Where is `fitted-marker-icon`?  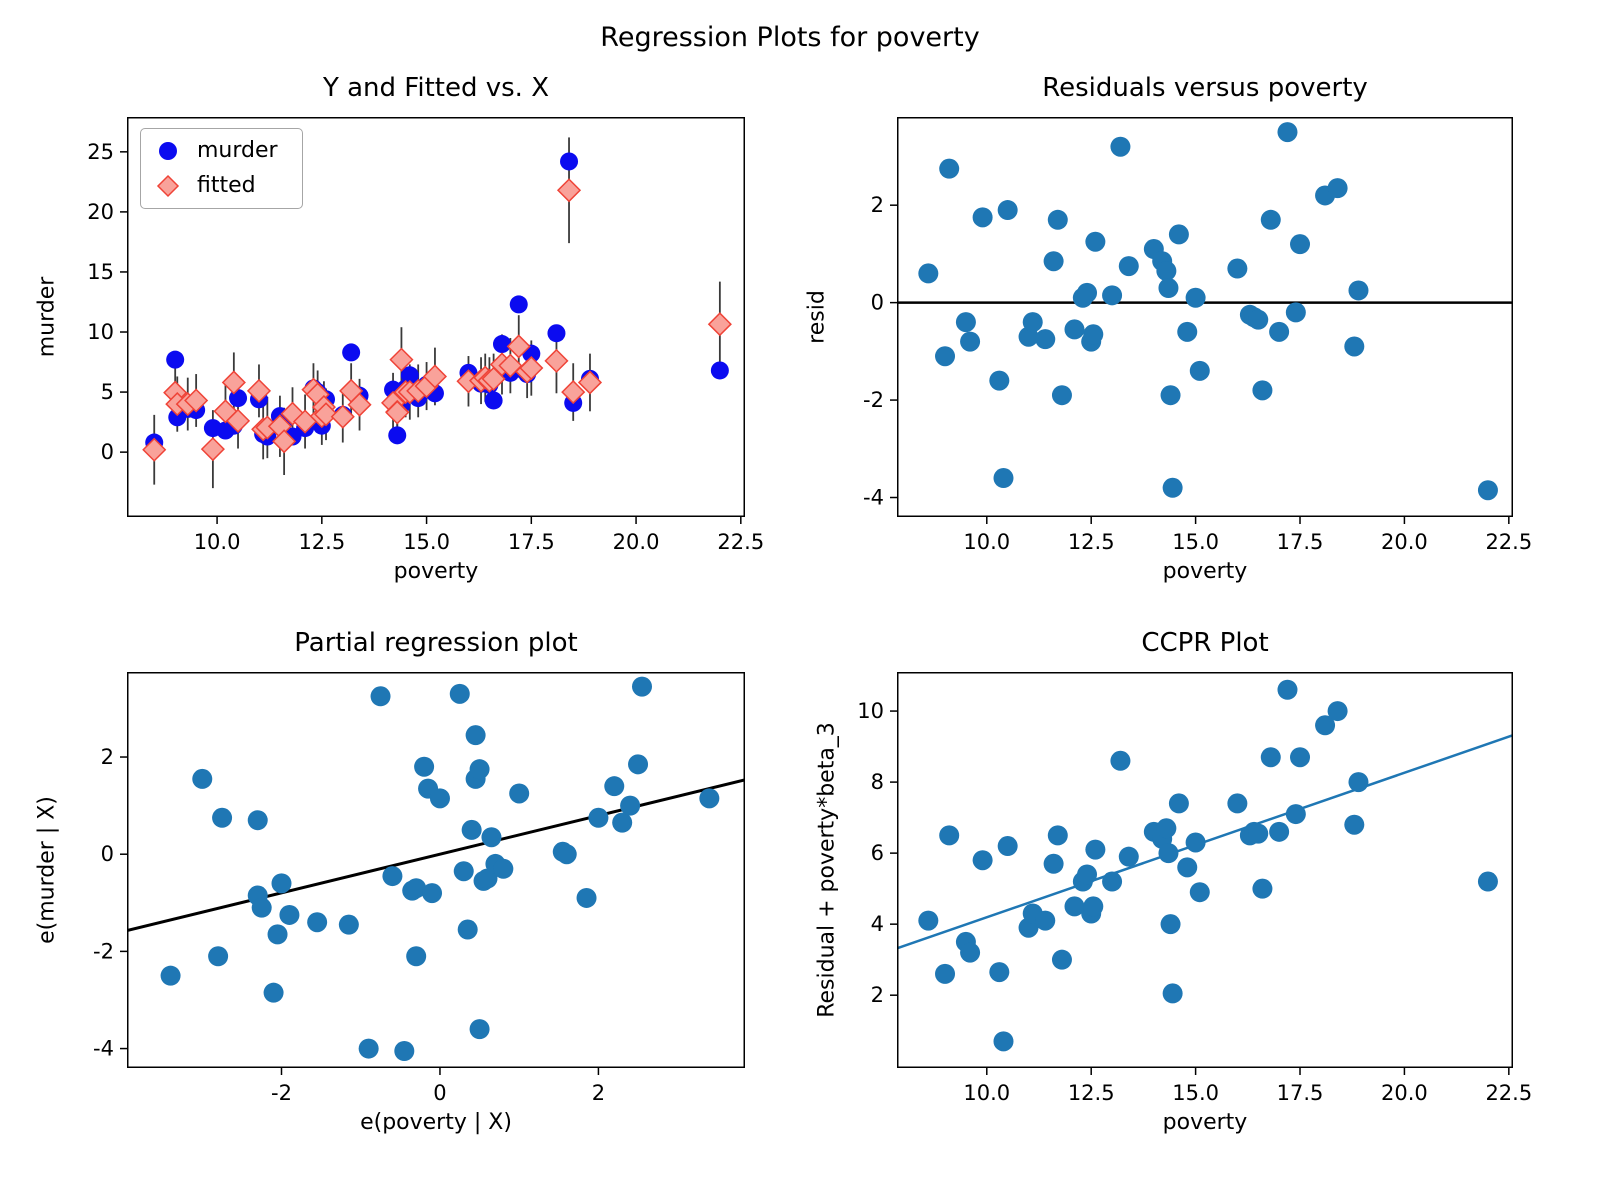 fitted-marker-icon is located at coordinates (168, 186).